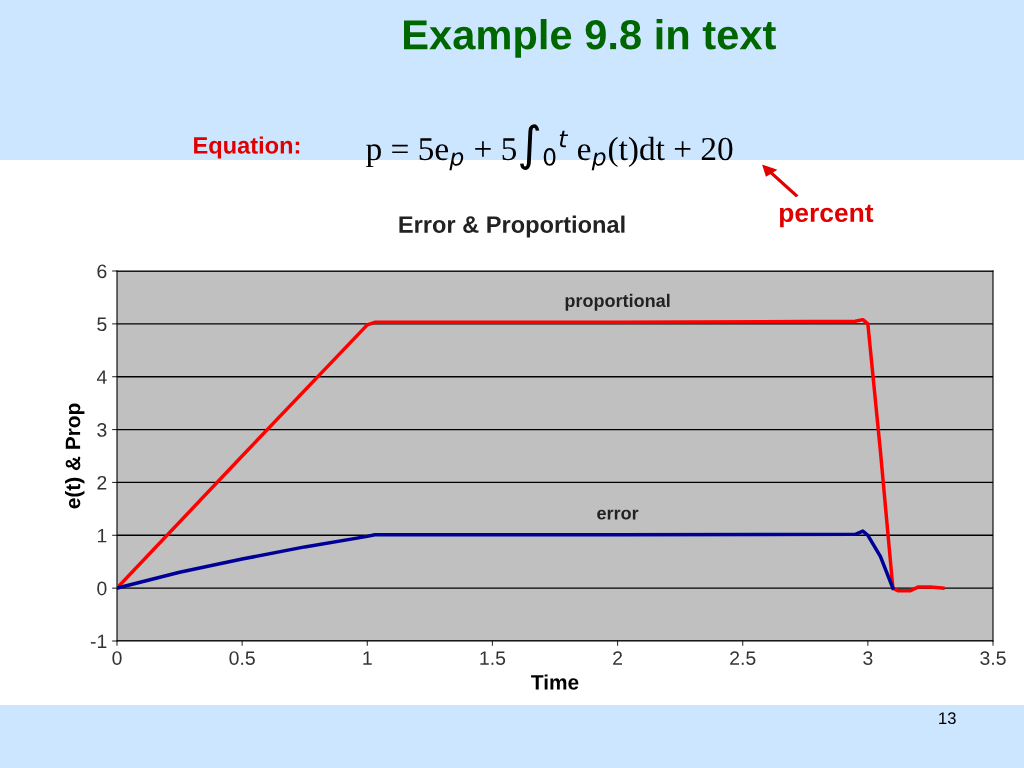  Describe the element at coordinates (549, 147) in the screenshot. I see `text: p = 5e$_{p}$ + 5∫$_{0}$$^{t}$ e$_{p}$(t)dt + 20` at that location.